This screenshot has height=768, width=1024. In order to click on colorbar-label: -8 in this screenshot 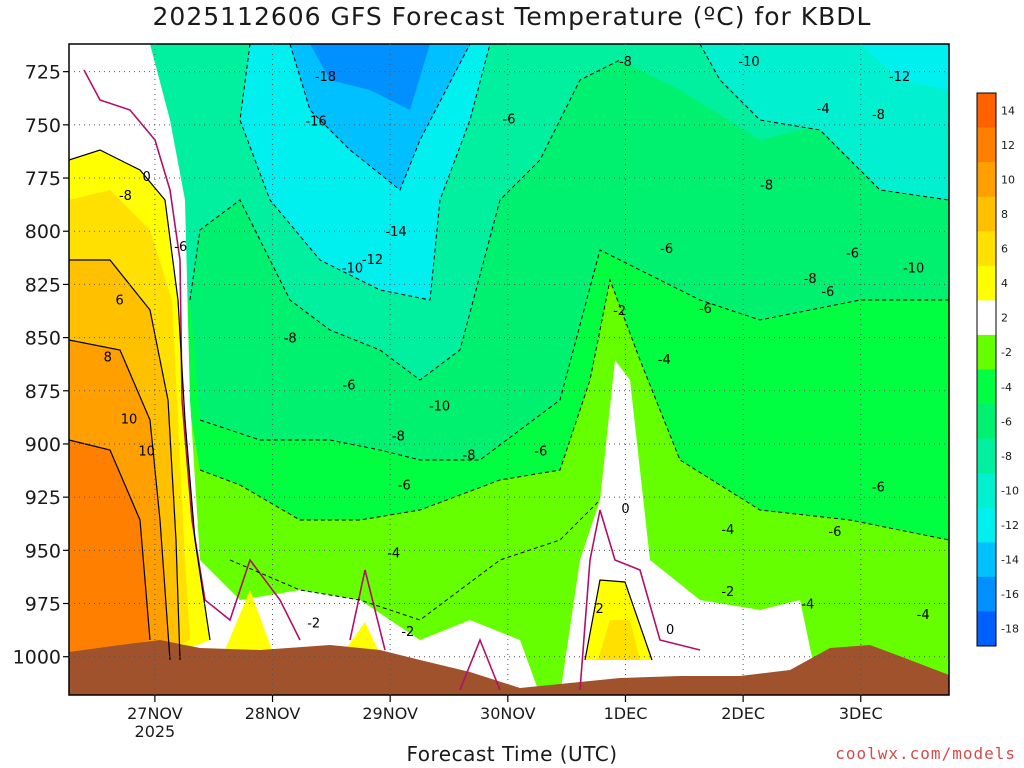, I will do `click(1006, 456)`.